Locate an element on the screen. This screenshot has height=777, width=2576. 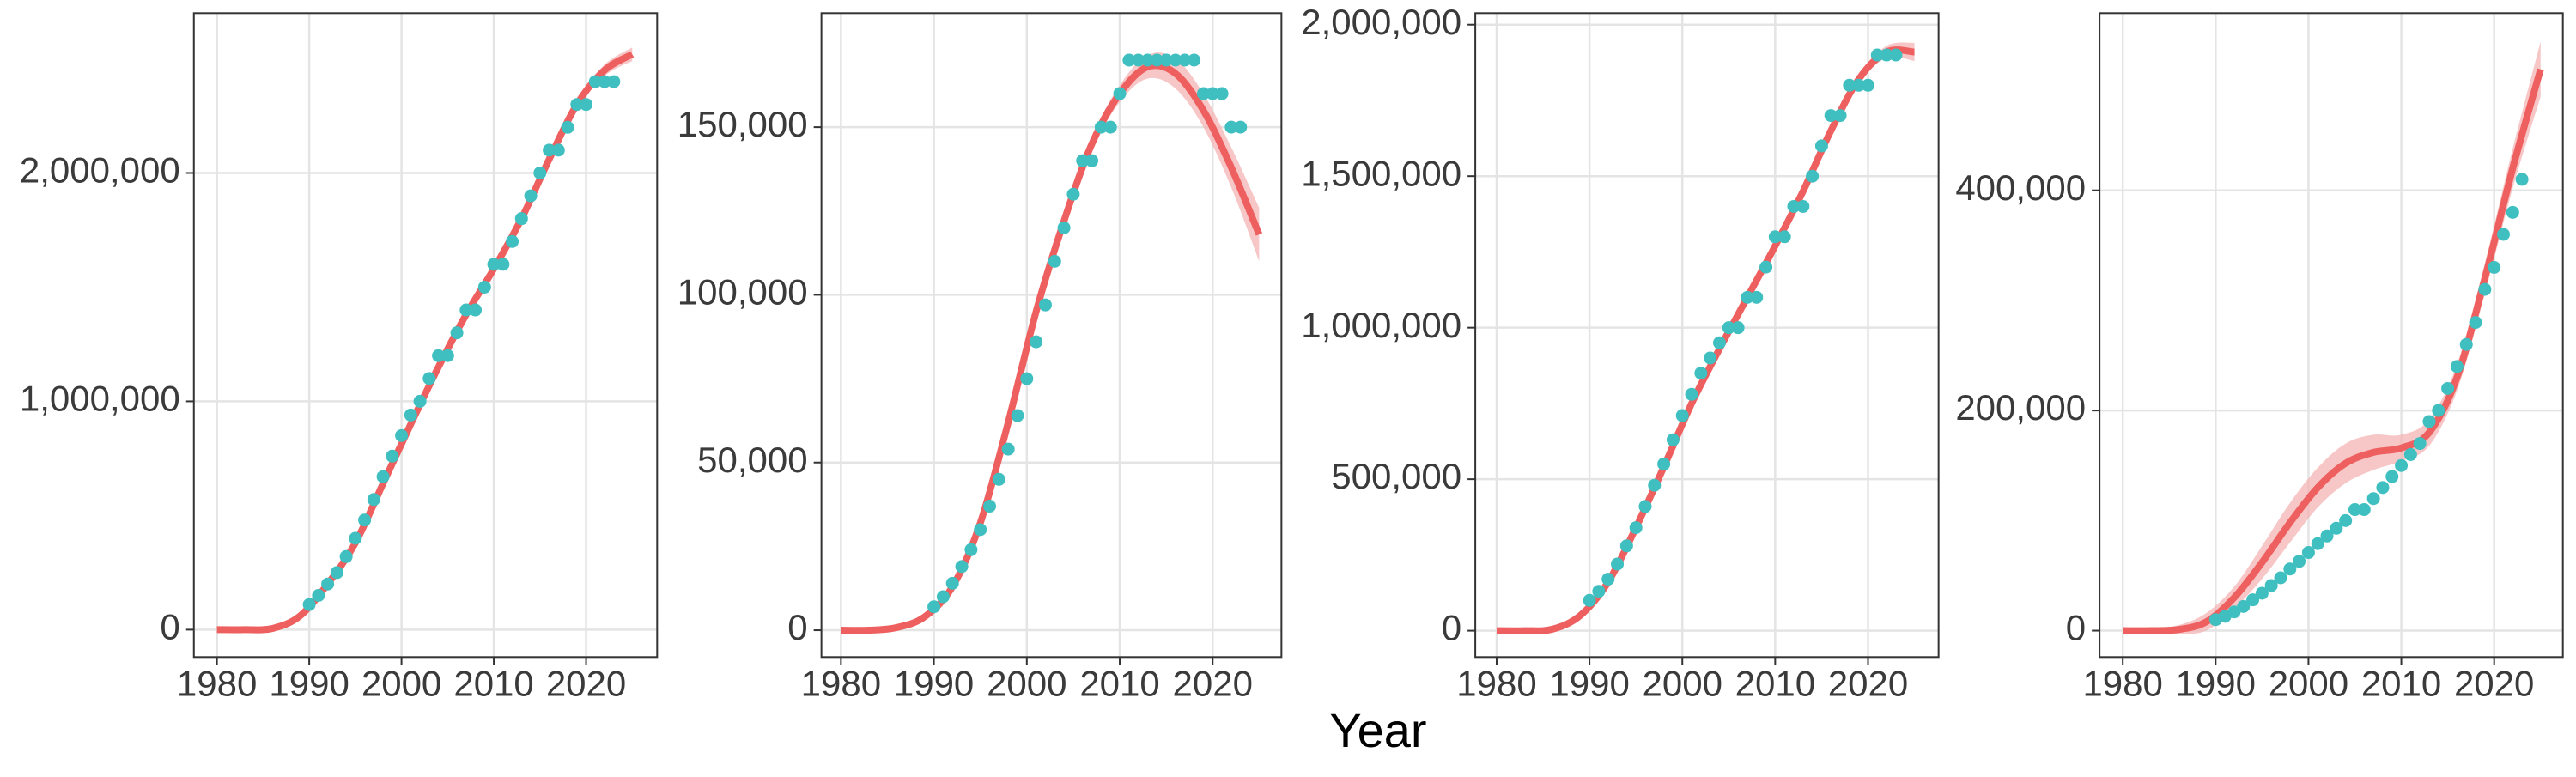
y-tick-label: 1,000,000 is located at coordinates (1381, 325).